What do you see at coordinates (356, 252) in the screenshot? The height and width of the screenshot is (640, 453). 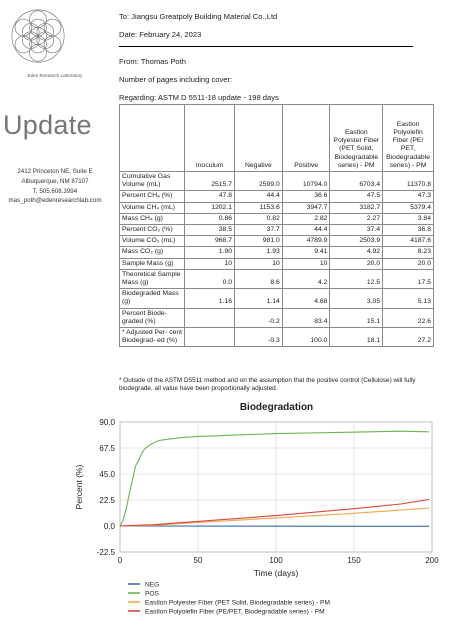 I see `table-cell: 4.92` at bounding box center [356, 252].